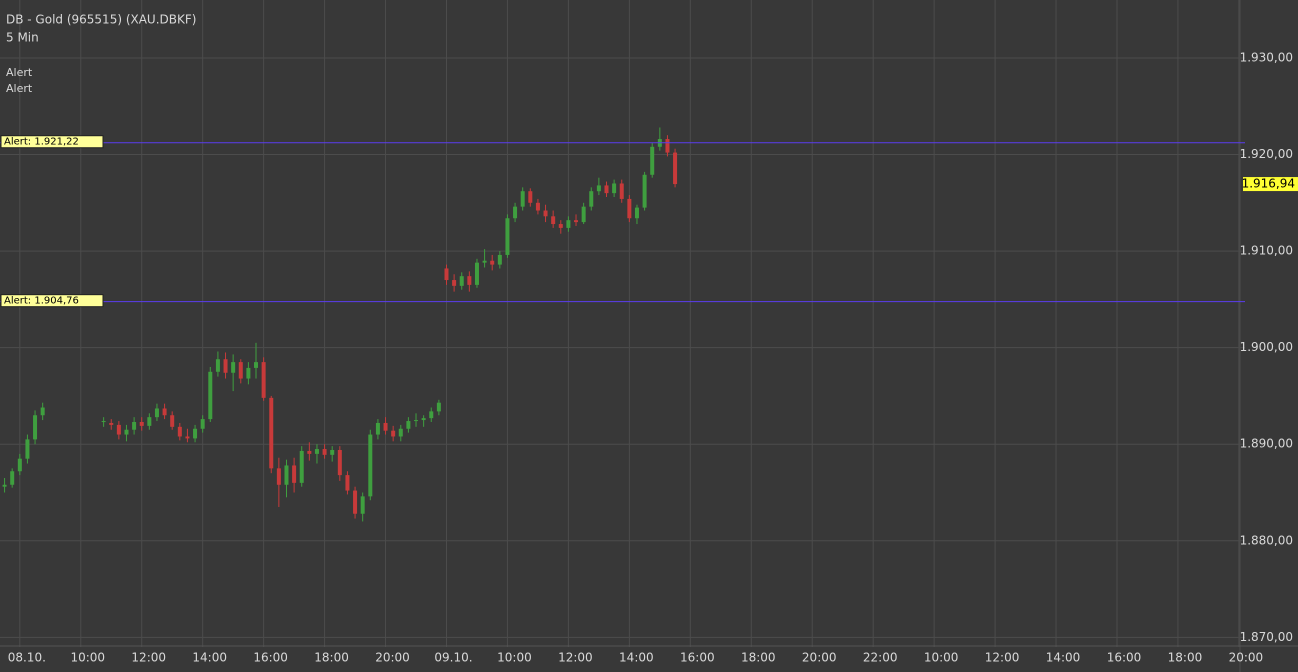  Describe the element at coordinates (1266, 57) in the screenshot. I see `y-tick-label: 1.930,00` at that location.